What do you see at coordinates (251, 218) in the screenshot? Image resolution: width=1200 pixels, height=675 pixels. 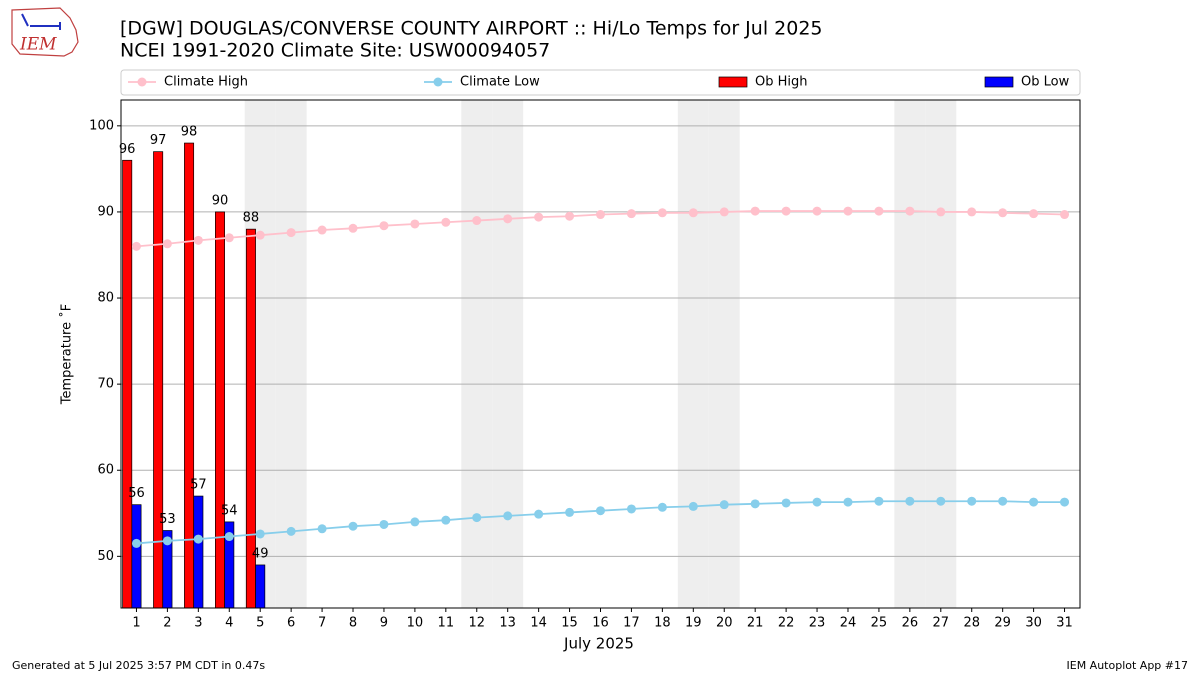 I see `bar-label: 88` at bounding box center [251, 218].